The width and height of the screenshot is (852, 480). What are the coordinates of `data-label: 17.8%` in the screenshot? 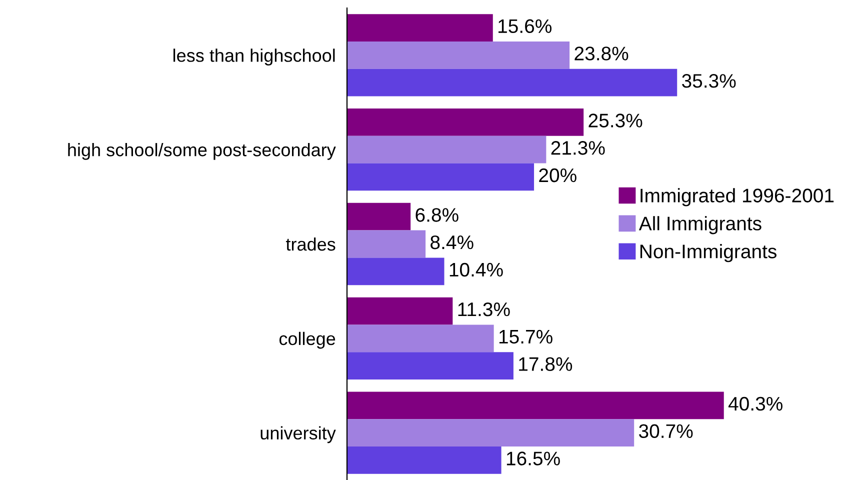 It's located at (545, 364).